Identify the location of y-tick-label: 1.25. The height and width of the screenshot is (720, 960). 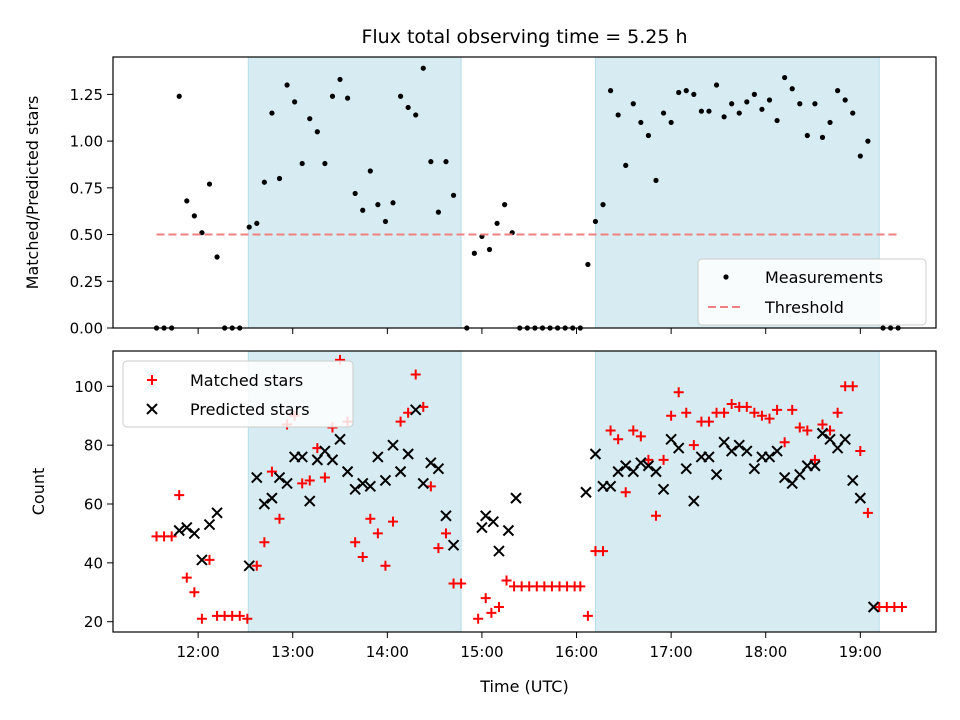
(86, 95).